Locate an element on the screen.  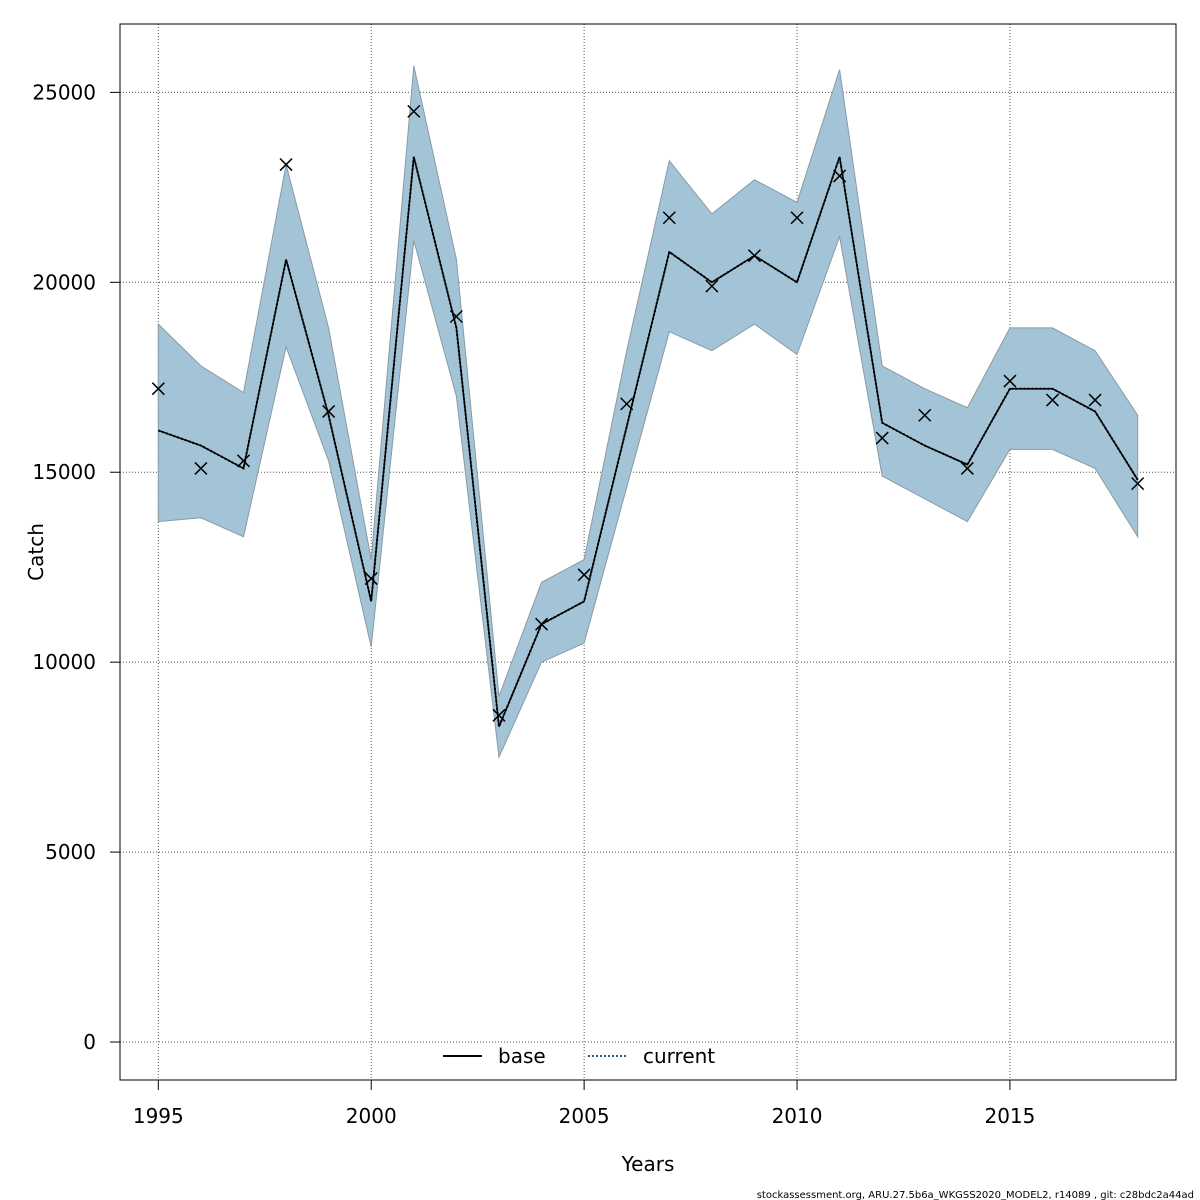
x-tick-label: 2010 is located at coordinates (797, 1116).